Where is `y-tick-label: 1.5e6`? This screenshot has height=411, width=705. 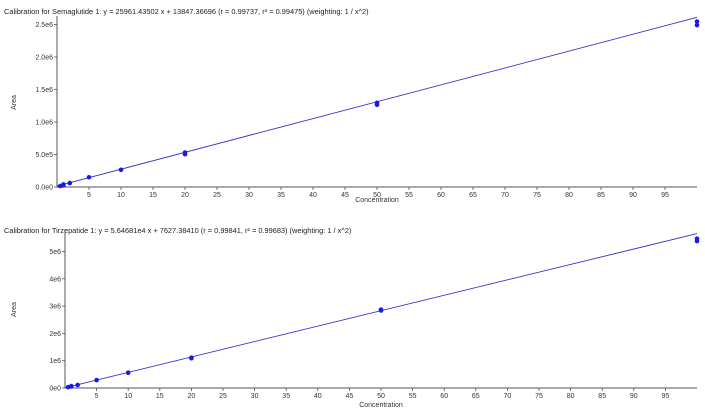 y-tick-label: 1.5e6 is located at coordinates (44, 90).